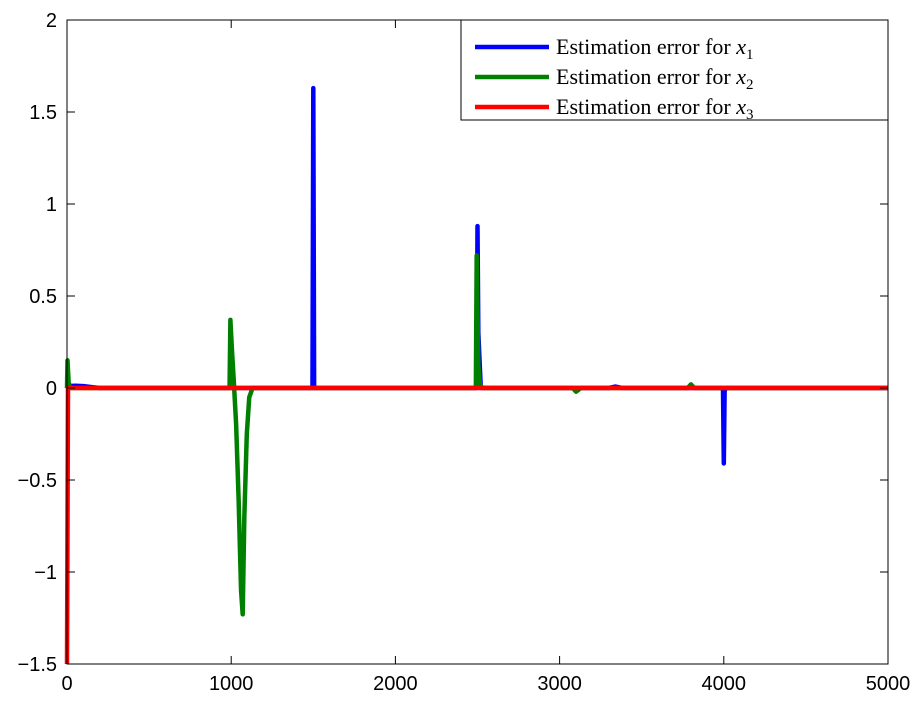 Image resolution: width=922 pixels, height=704 pixels. What do you see at coordinates (66, 684) in the screenshot?
I see `x-tick-label: 0` at bounding box center [66, 684].